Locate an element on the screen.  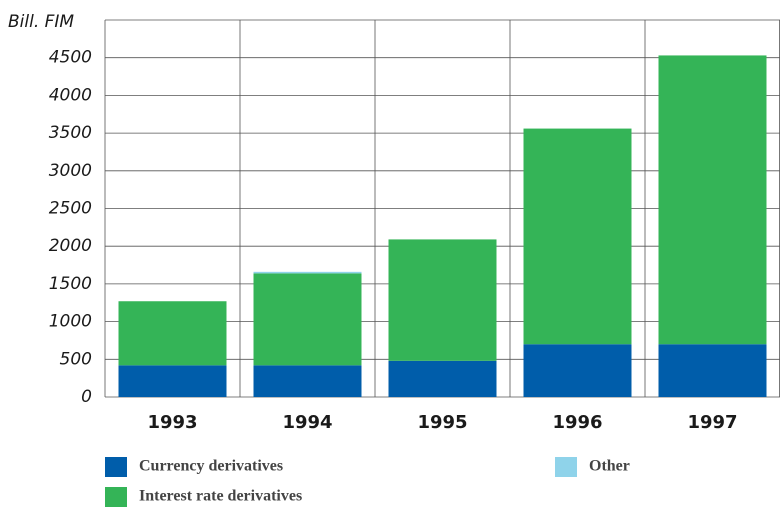
y-tick-label: 500 is located at coordinates (76, 359).